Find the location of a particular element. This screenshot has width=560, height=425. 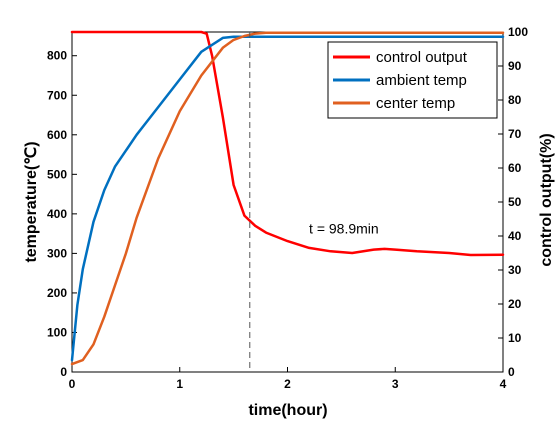

x-tick-label: 1 is located at coordinates (179, 384).